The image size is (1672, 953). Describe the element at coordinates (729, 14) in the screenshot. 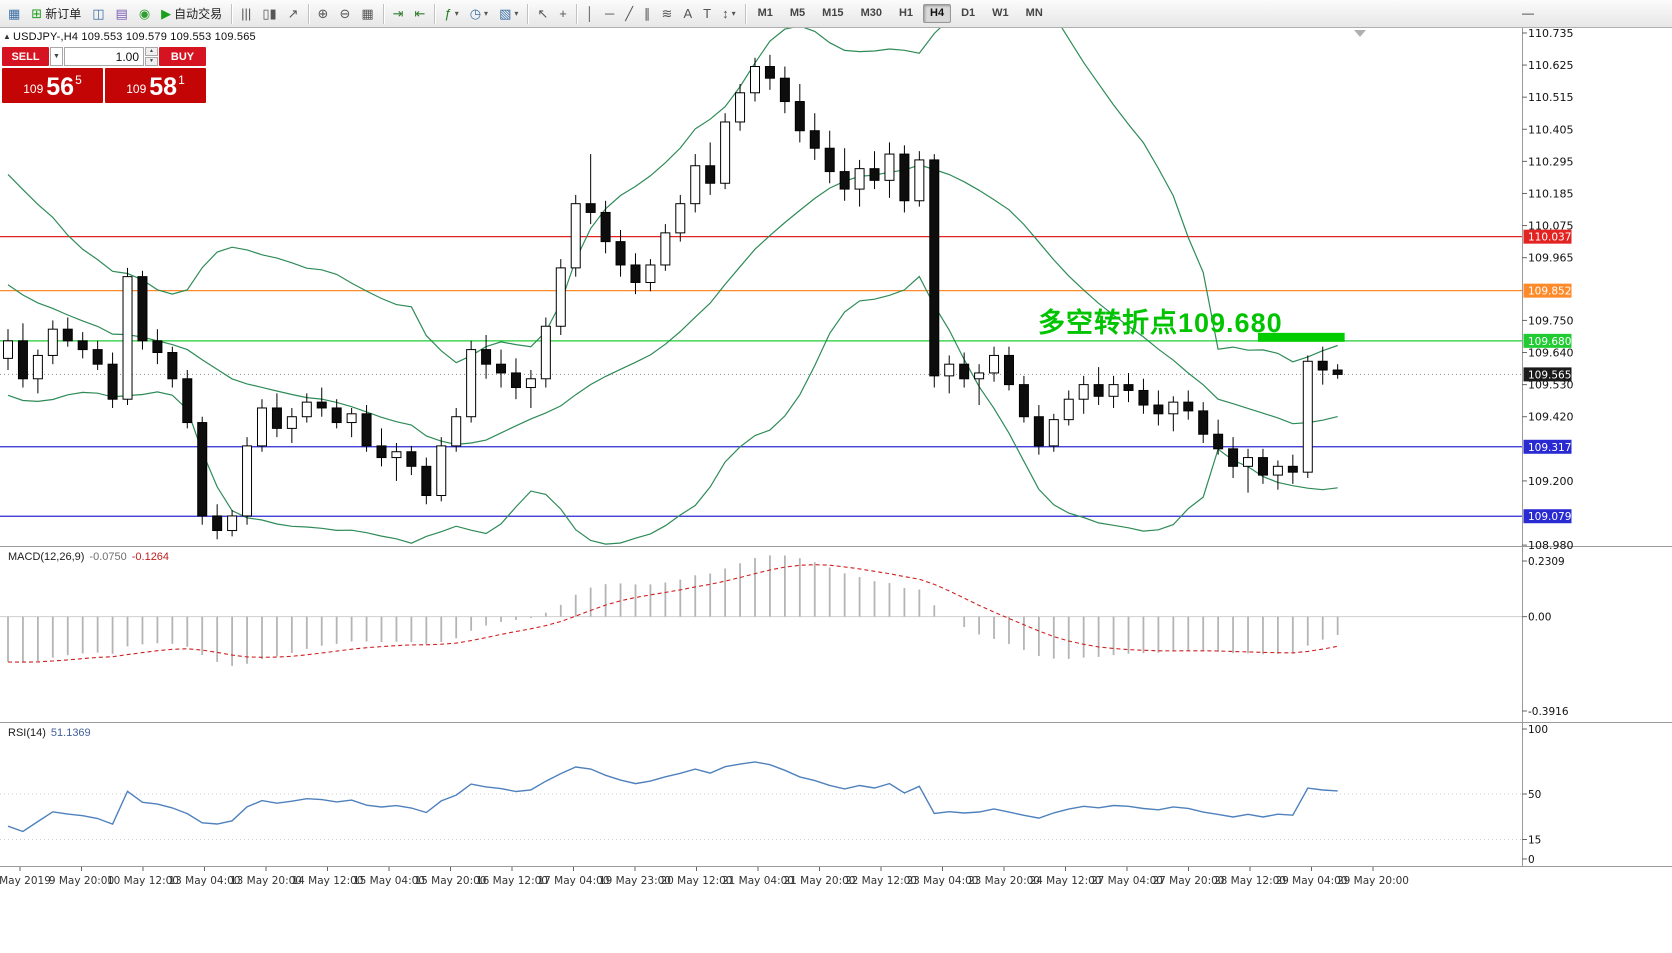

I see `toolbar-arrows-tool: ↕ ▾` at that location.